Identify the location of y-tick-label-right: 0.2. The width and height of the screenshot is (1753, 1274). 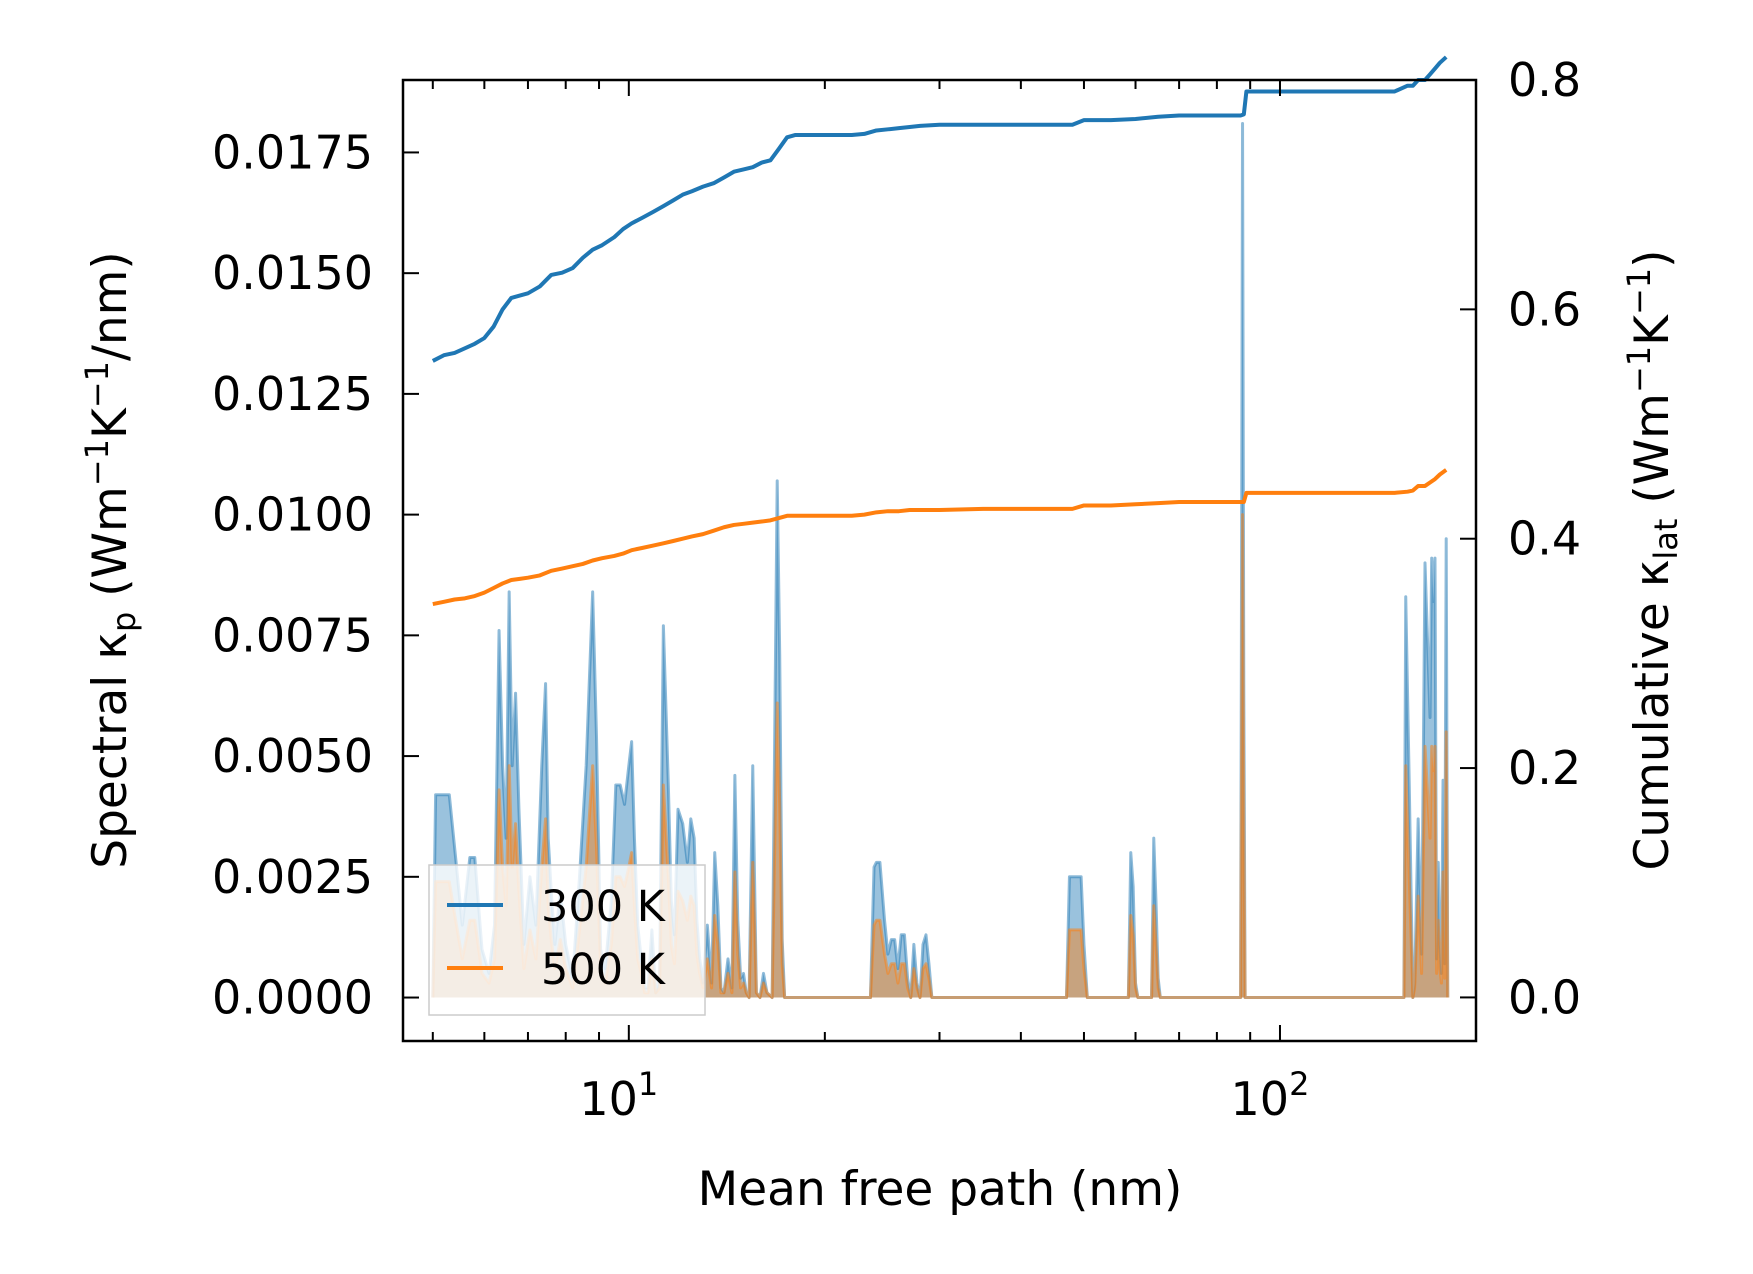
(1544, 768).